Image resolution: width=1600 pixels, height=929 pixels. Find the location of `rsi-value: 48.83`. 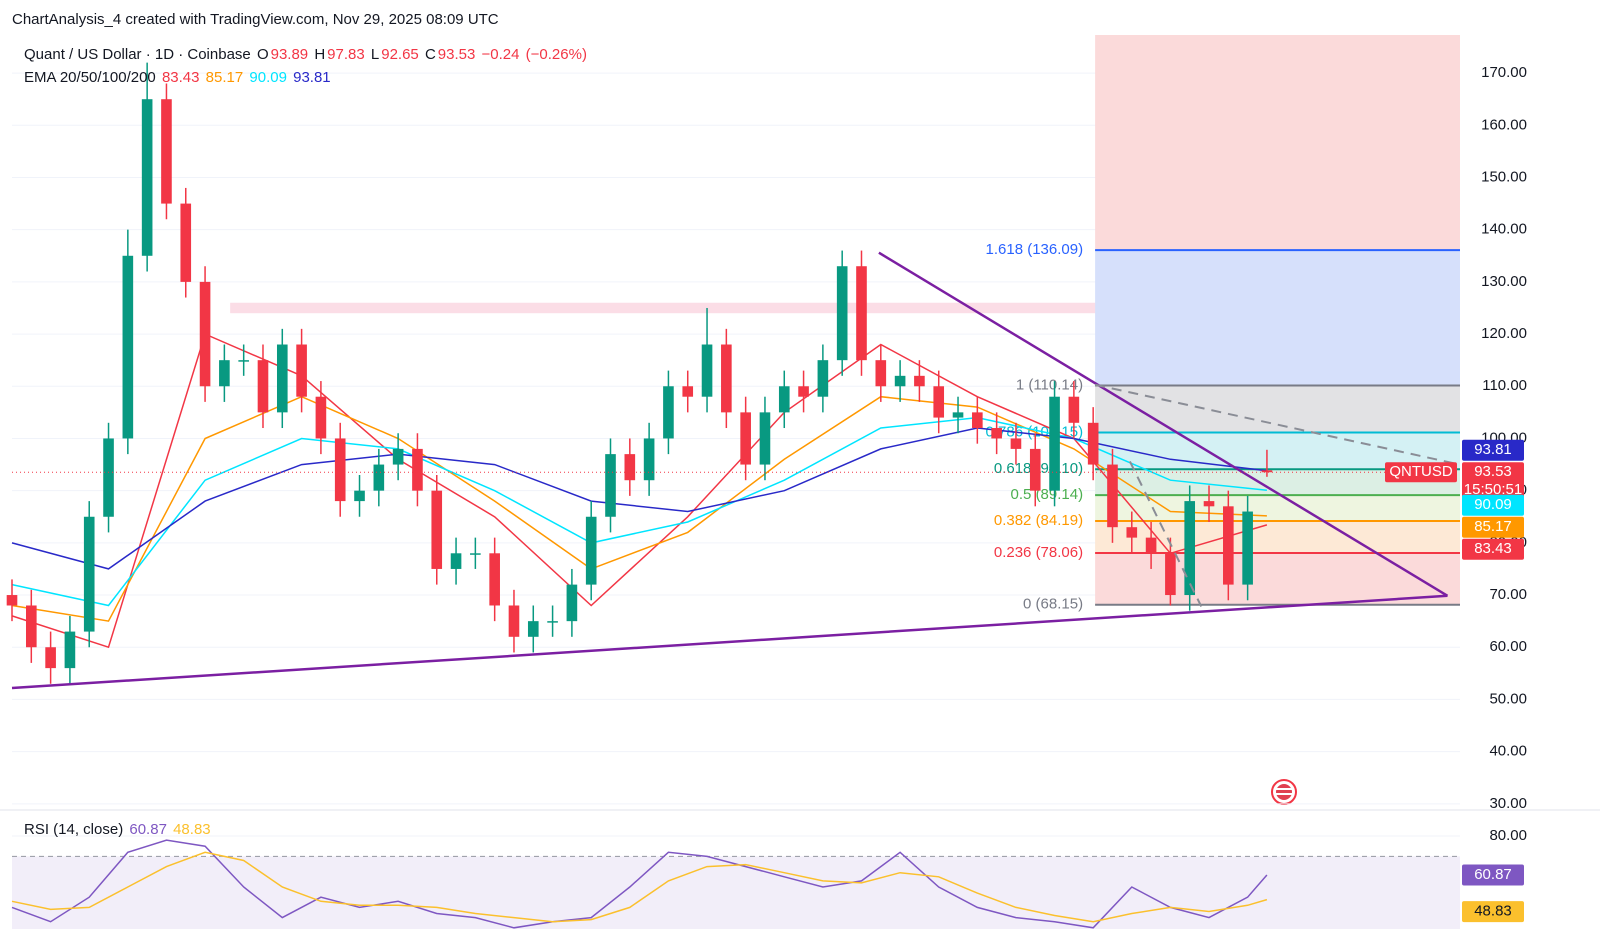

rsi-value: 48.83 is located at coordinates (192, 829).